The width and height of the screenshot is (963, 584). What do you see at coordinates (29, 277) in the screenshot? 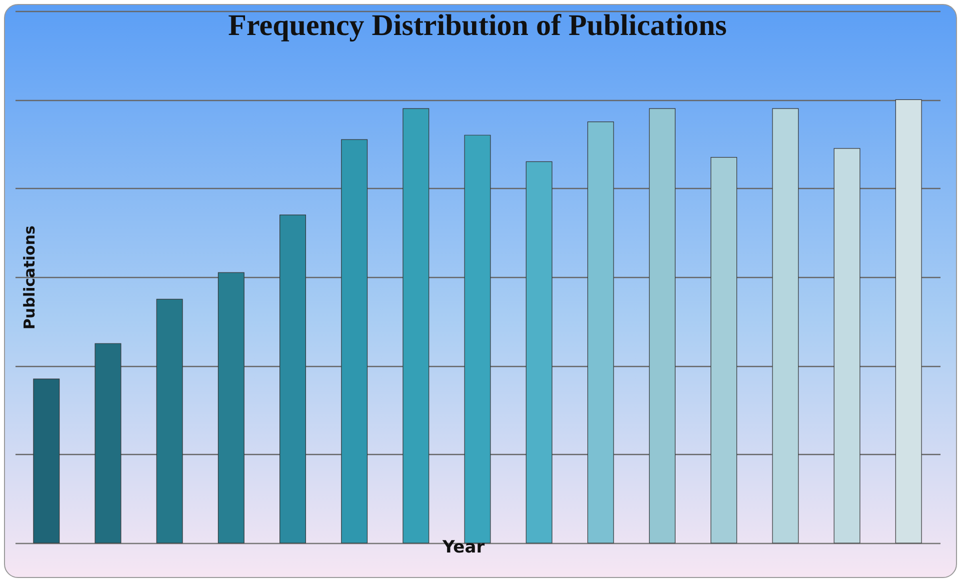
I see `y-axis-title: Publications` at bounding box center [29, 277].